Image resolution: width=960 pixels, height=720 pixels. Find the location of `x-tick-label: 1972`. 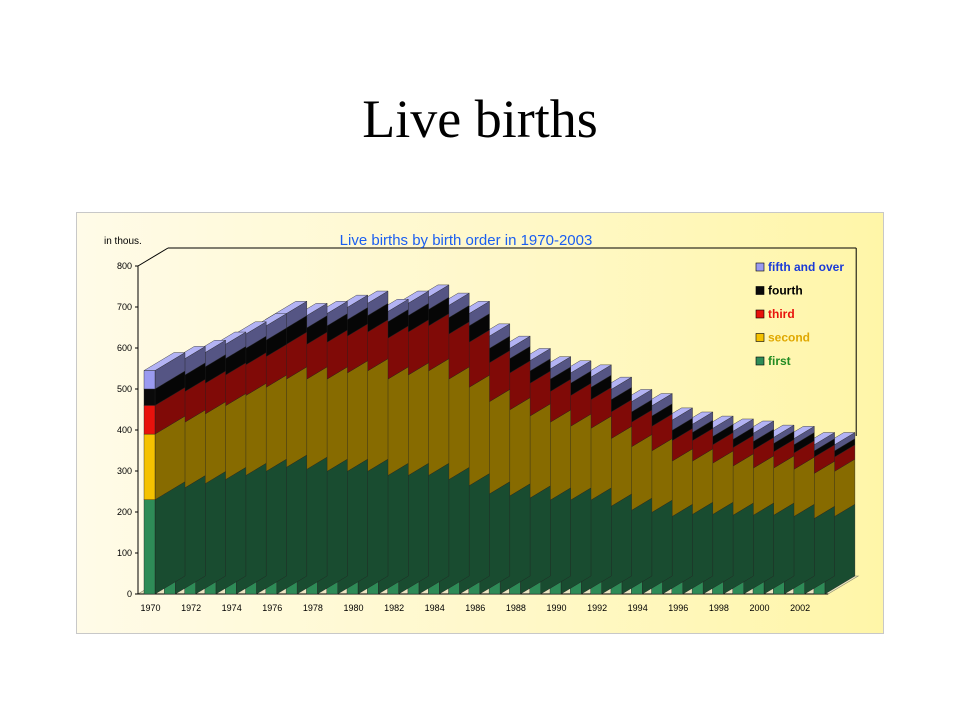

x-tick-label: 1972 is located at coordinates (191, 608).